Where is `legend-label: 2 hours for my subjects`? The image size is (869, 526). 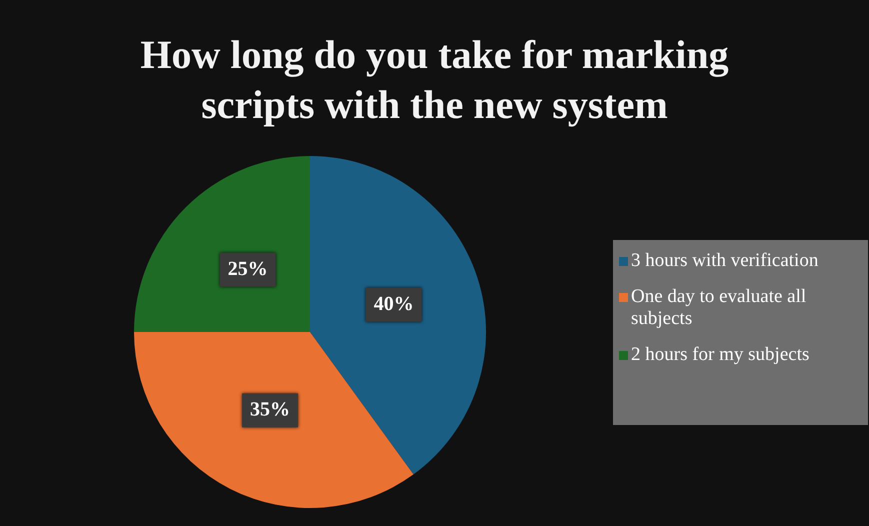 legend-label: 2 hours for my subjects is located at coordinates (720, 355).